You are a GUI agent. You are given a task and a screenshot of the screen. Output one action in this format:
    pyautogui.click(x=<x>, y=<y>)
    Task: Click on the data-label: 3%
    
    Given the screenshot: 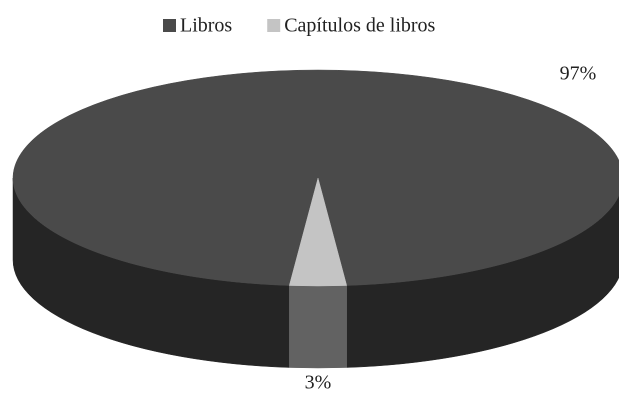 What is the action you would take?
    pyautogui.click(x=318, y=383)
    